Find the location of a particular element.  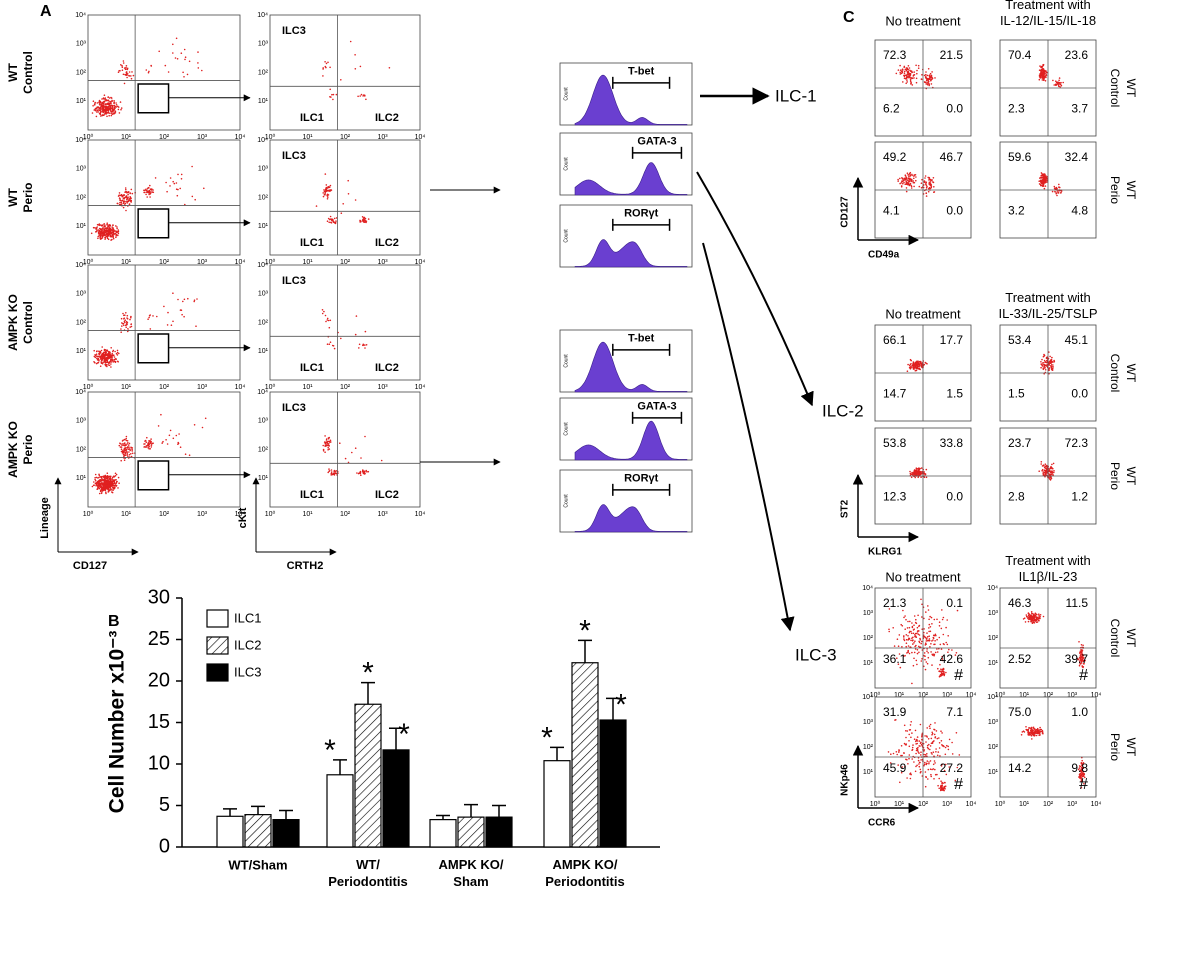

axis-label: CD49a is located at coordinates (884, 255).